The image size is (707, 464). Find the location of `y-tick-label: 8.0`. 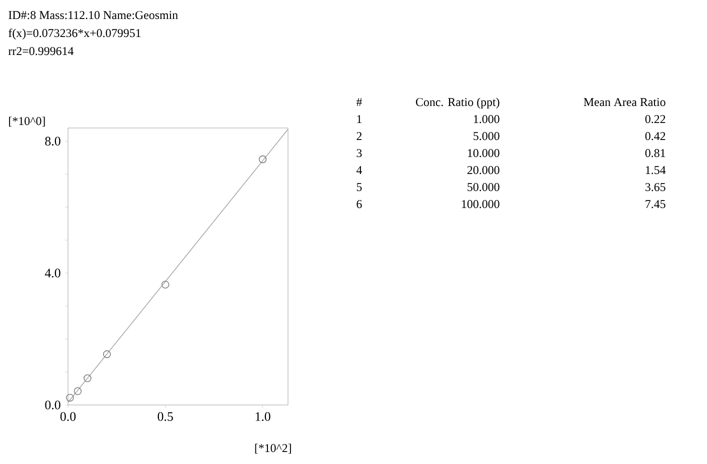

y-tick-label: 8.0 is located at coordinates (52, 141).